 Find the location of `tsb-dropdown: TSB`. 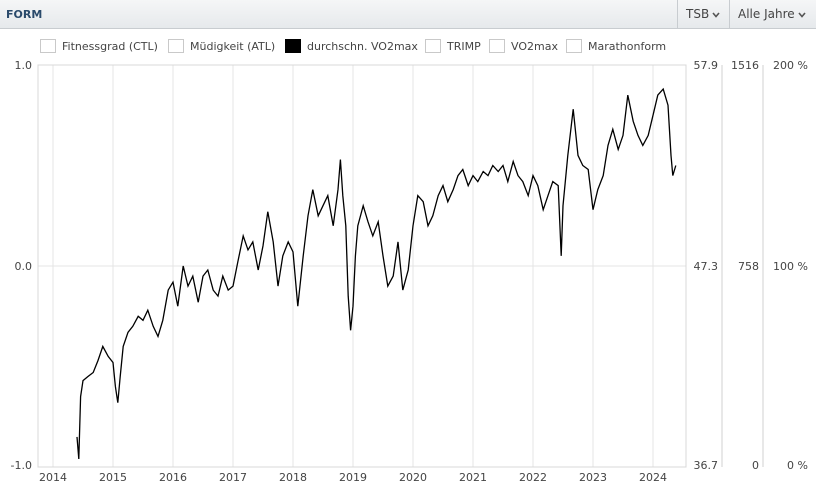

tsb-dropdown: TSB is located at coordinates (703, 14).